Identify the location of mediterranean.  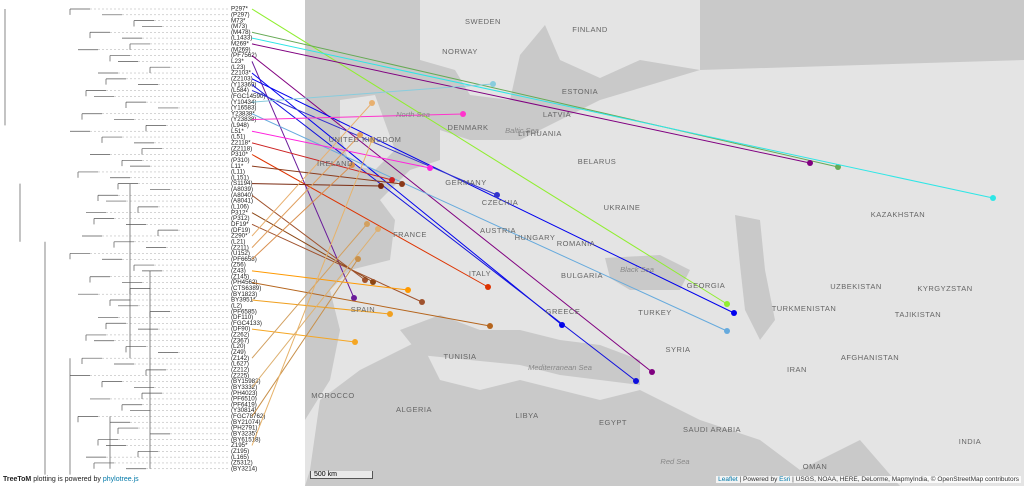
(520, 350).